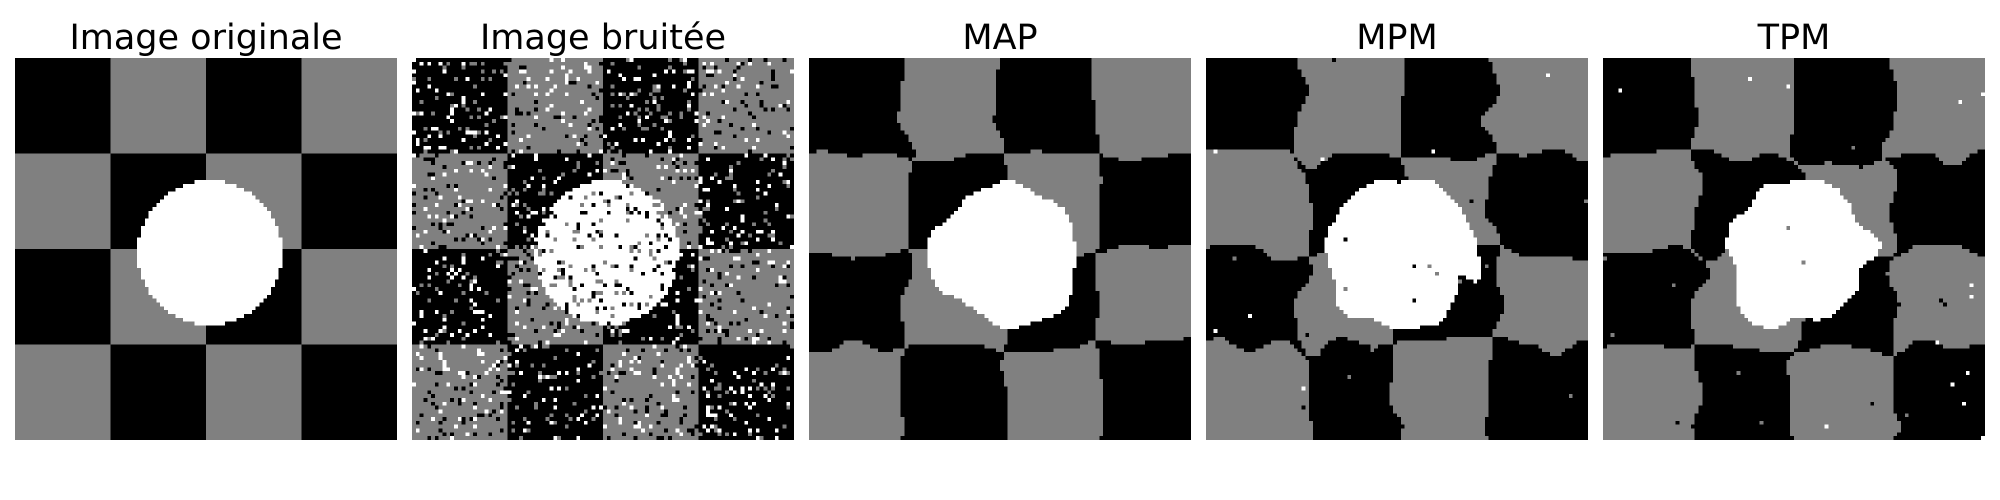 Image resolution: width=2000 pixels, height=500 pixels. I want to click on map-image, so click(1000, 249).